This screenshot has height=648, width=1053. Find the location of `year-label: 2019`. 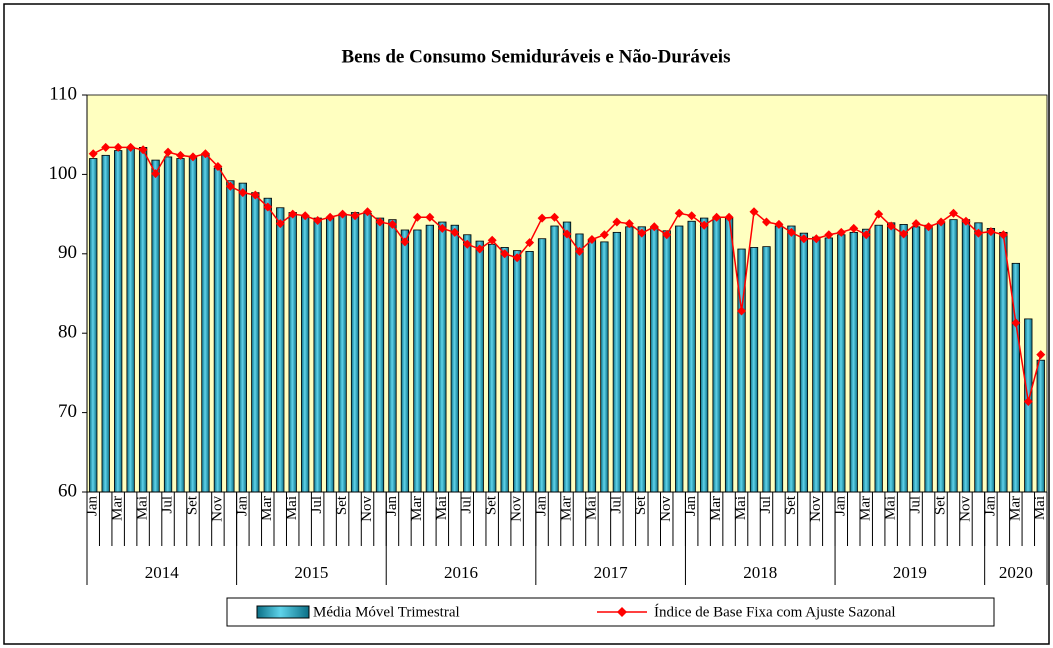

year-label: 2019 is located at coordinates (910, 572).